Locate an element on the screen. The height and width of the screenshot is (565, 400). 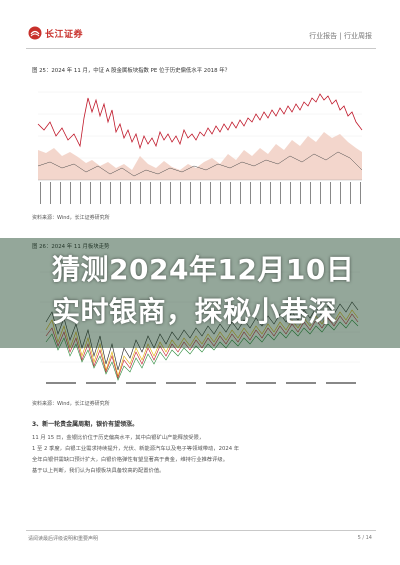
figure-1-index-line is located at coordinates (200, 164).